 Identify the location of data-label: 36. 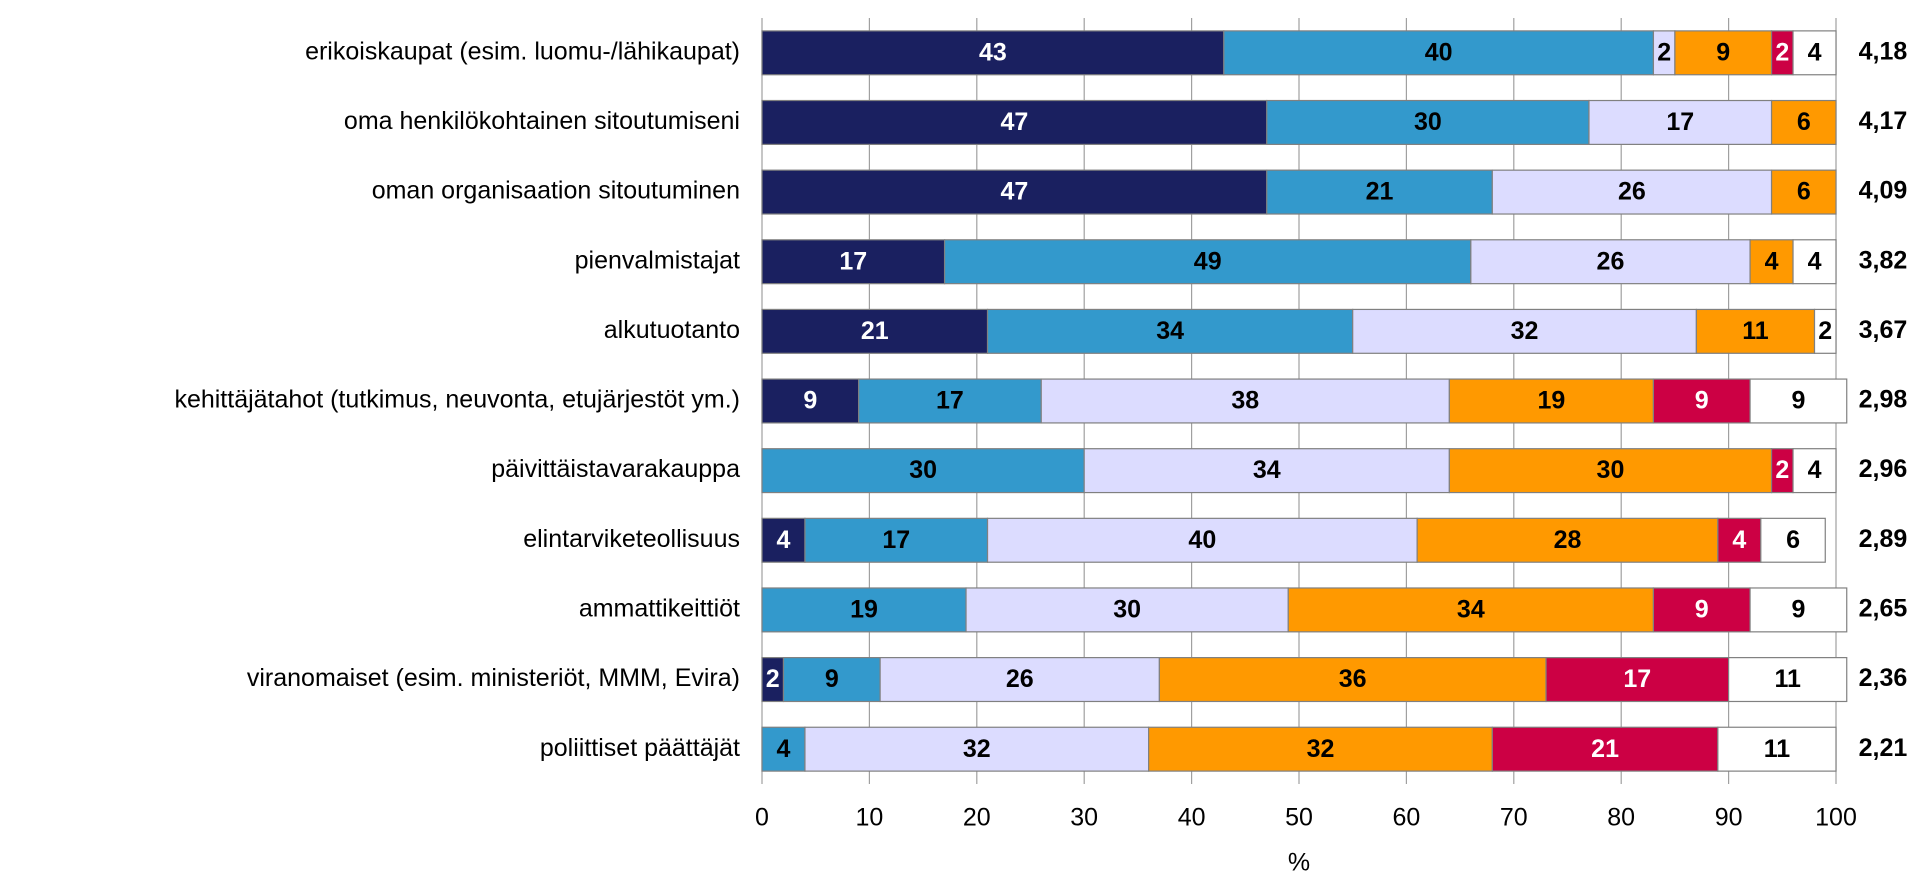
(1353, 679).